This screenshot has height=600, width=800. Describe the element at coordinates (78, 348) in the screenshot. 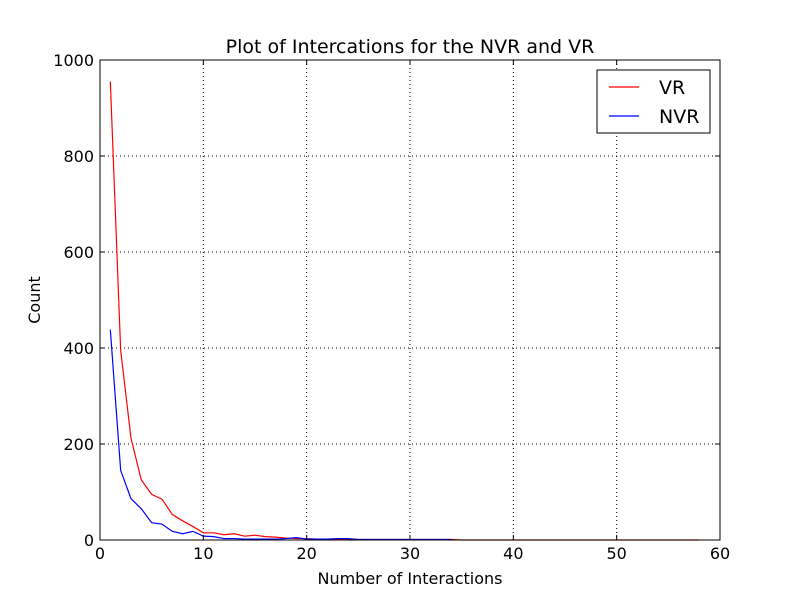

I see `y-tick-label: 400` at that location.